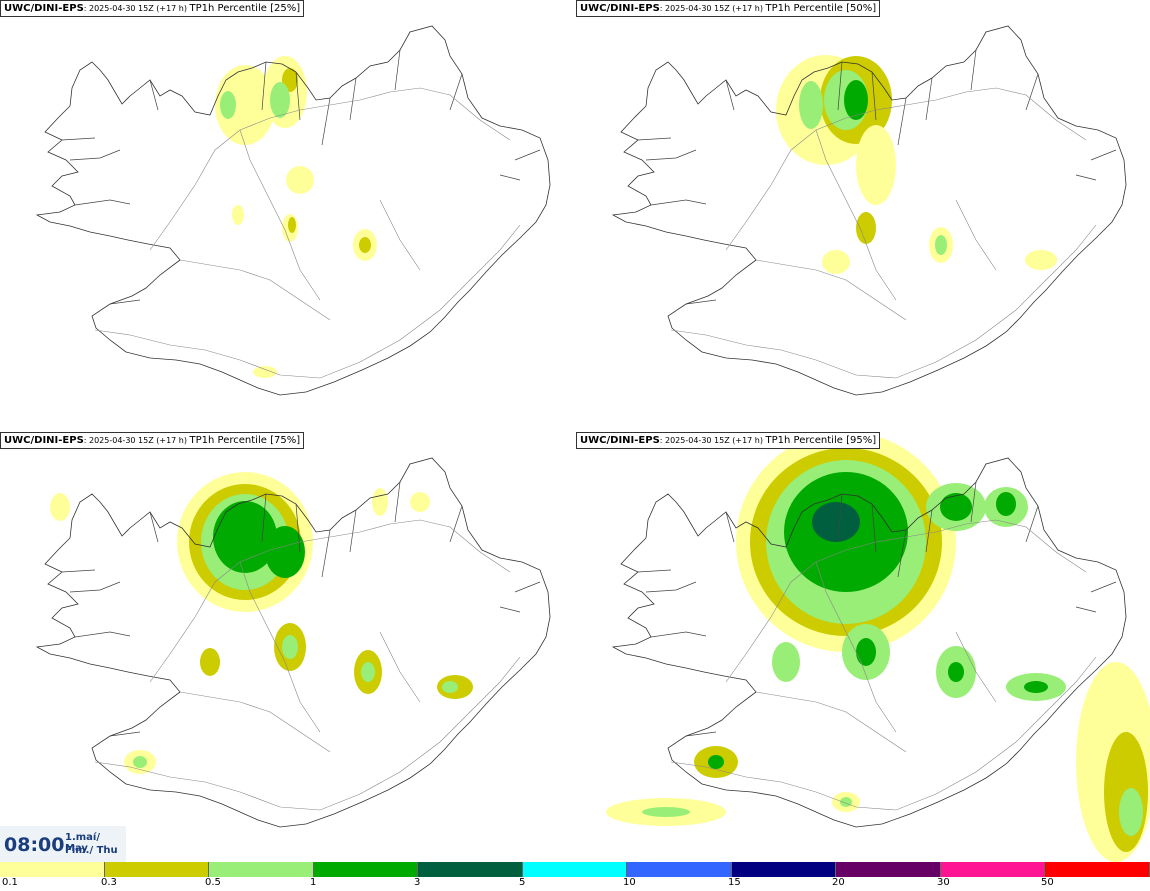 The width and height of the screenshot is (1150, 891). I want to click on legend-label: 0.5, so click(213, 882).